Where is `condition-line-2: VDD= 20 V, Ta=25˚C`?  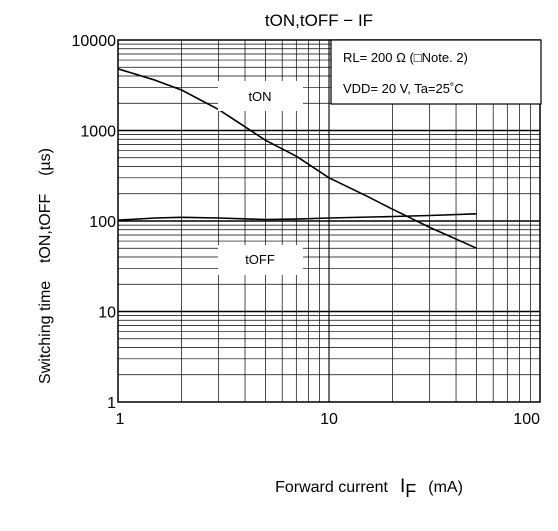 condition-line-2: VDD= 20 V, Ta=25˚C is located at coordinates (403, 88).